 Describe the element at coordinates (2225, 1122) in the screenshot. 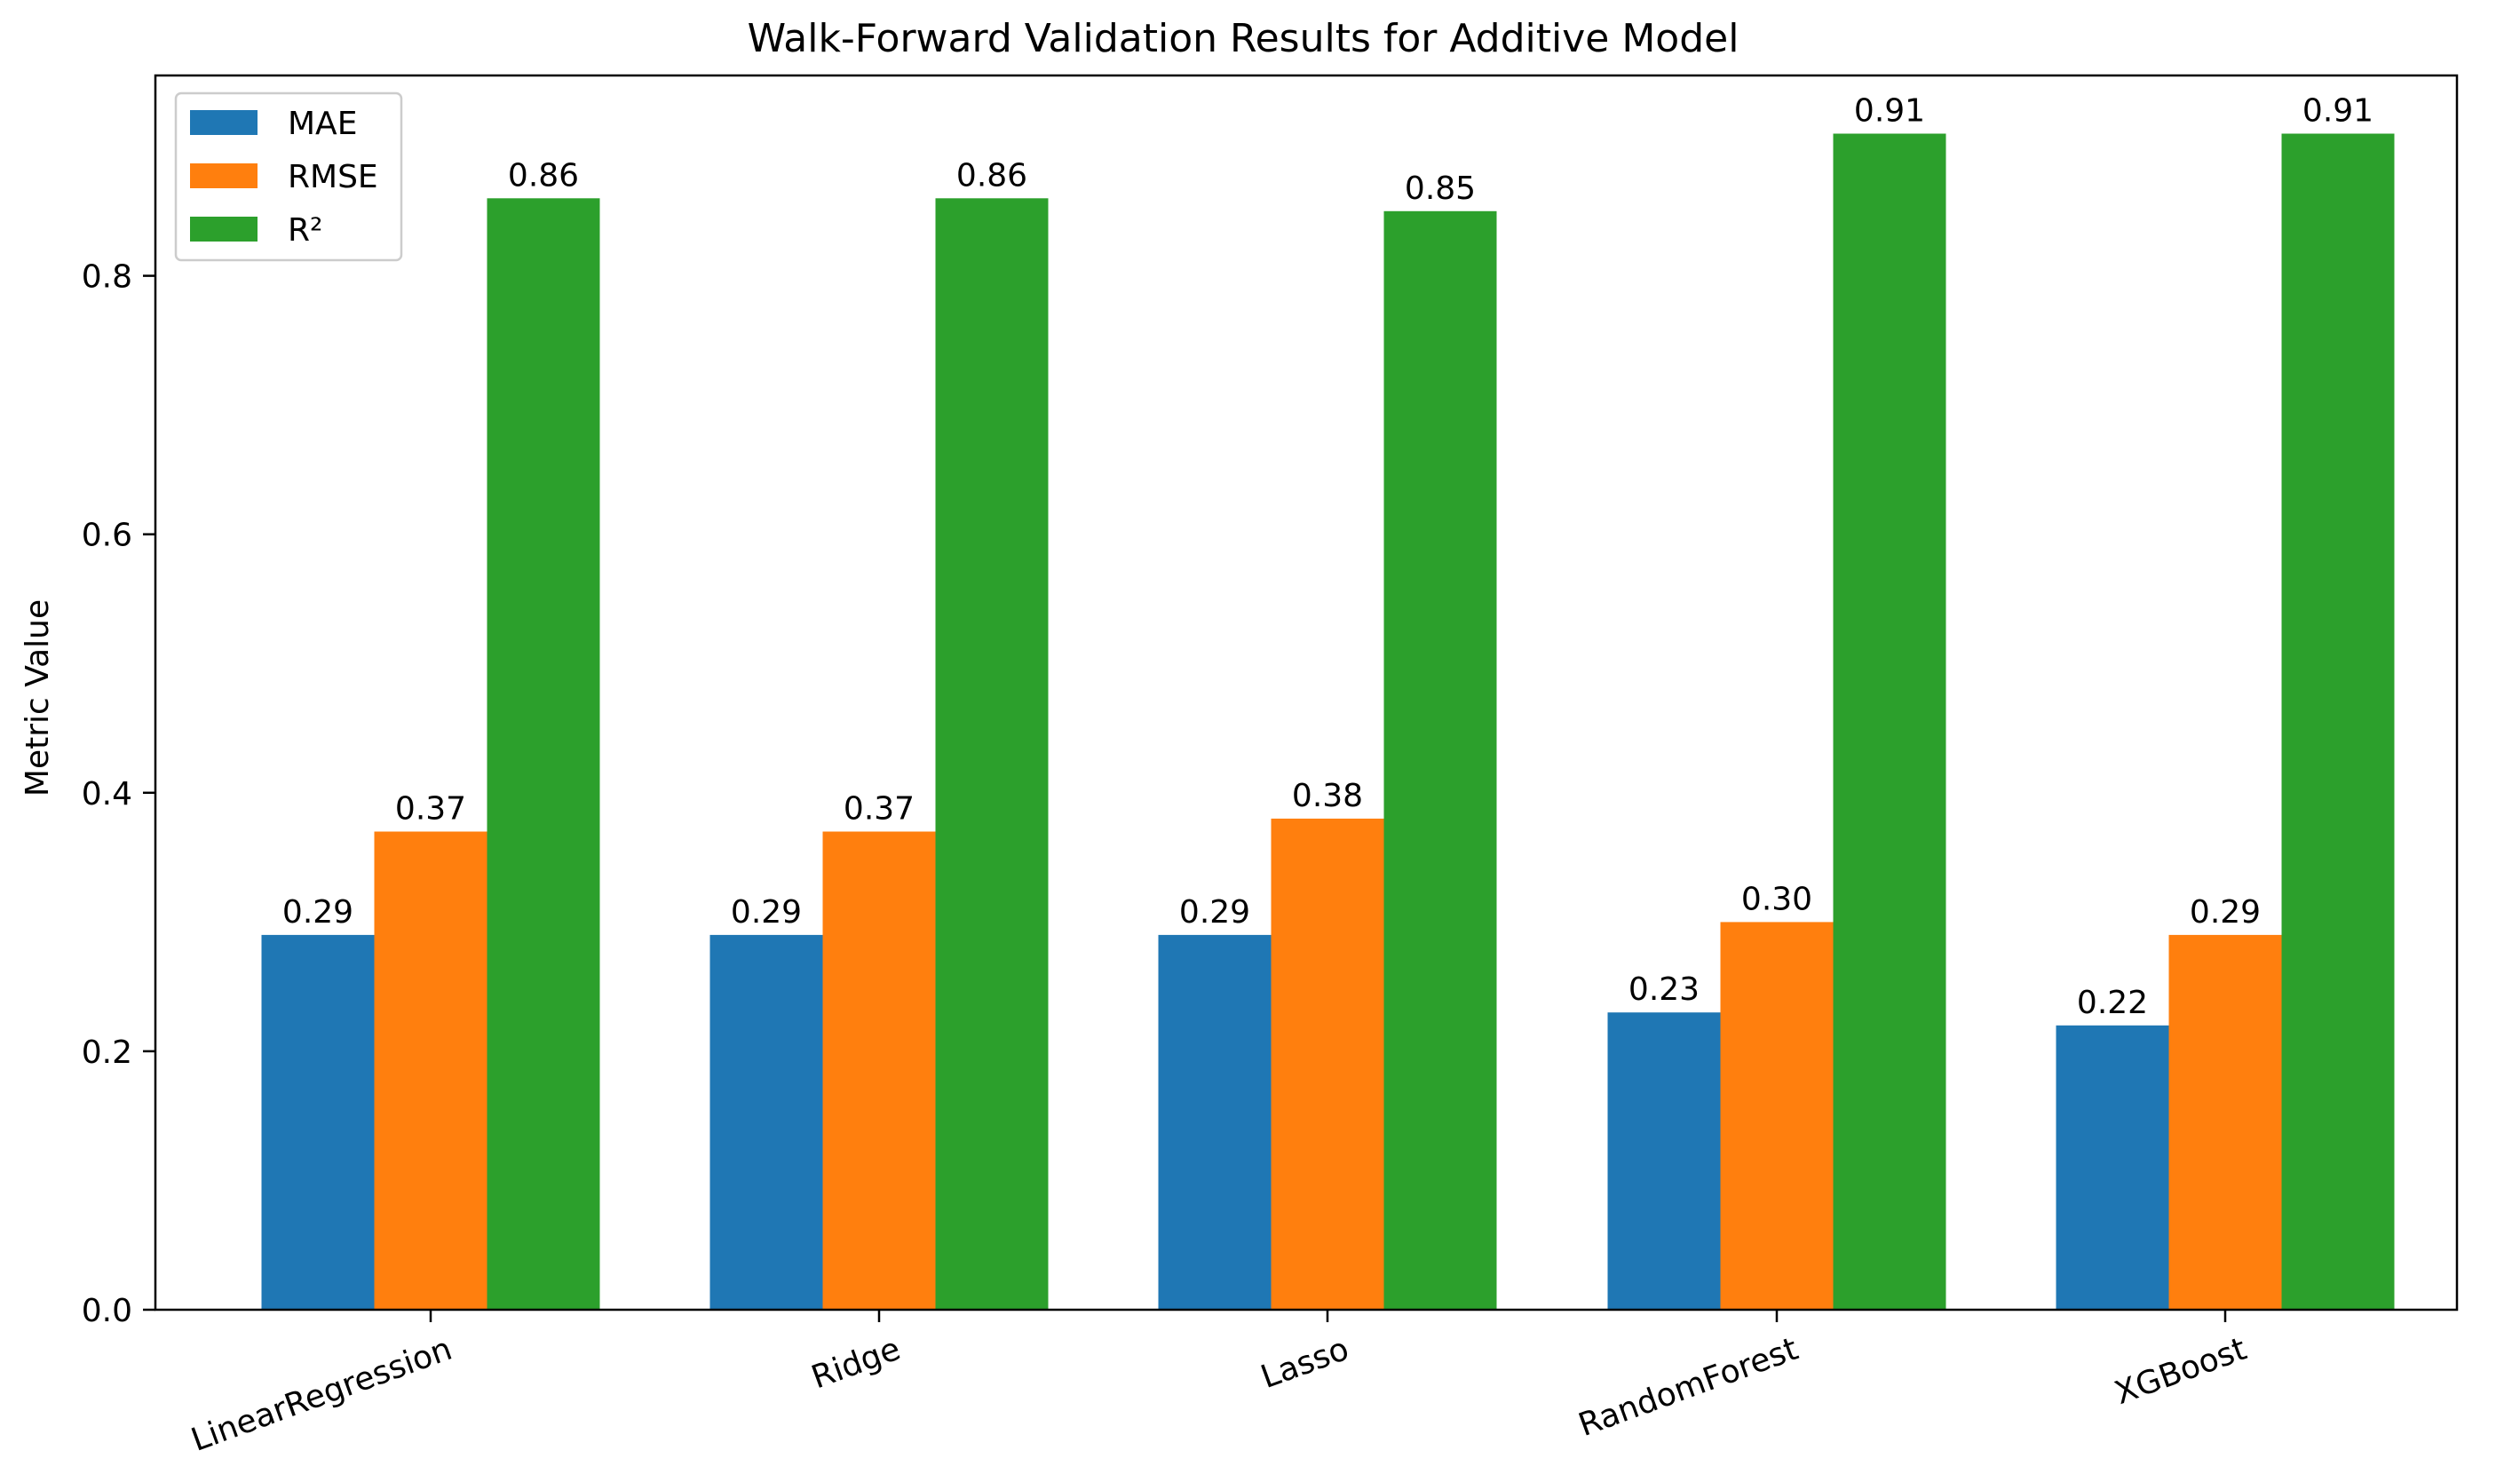

I see `bar-rmse-xgboost` at that location.